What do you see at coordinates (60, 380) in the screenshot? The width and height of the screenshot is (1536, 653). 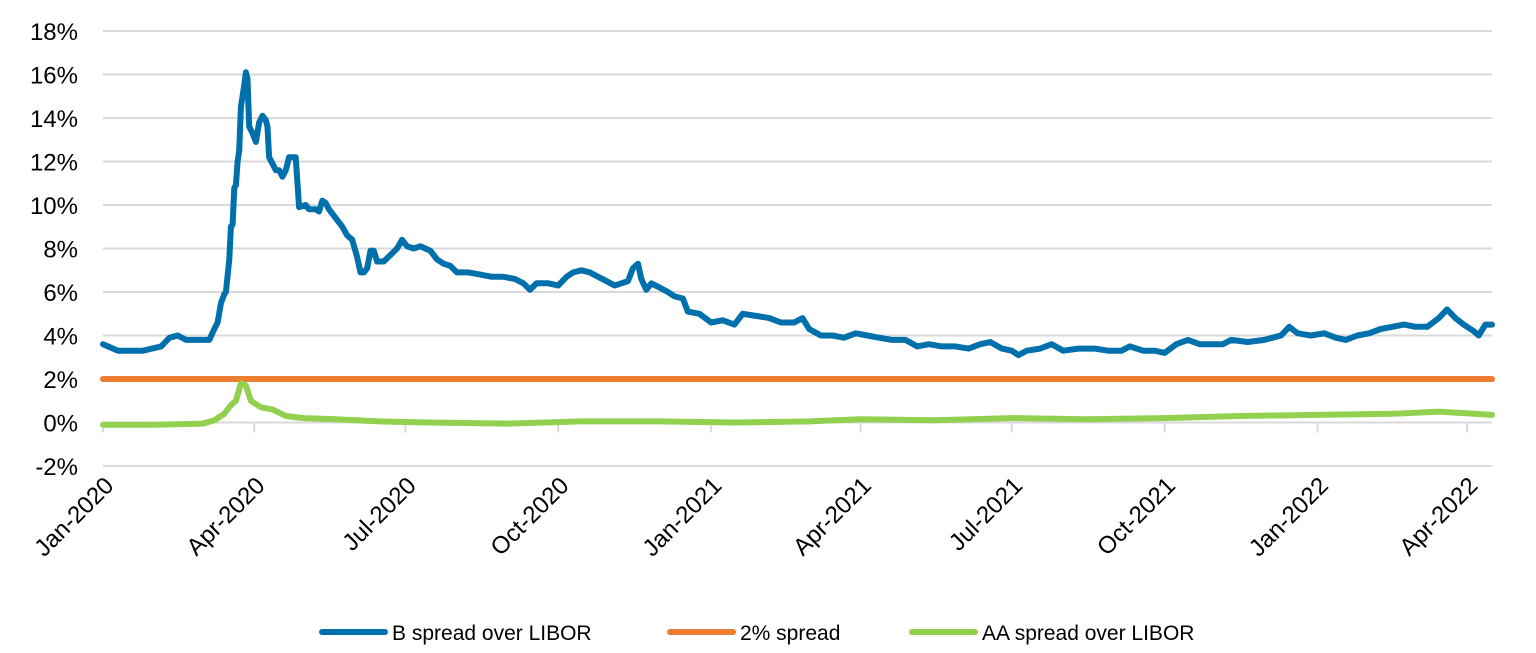 I see `y-tick-label: 2%` at bounding box center [60, 380].